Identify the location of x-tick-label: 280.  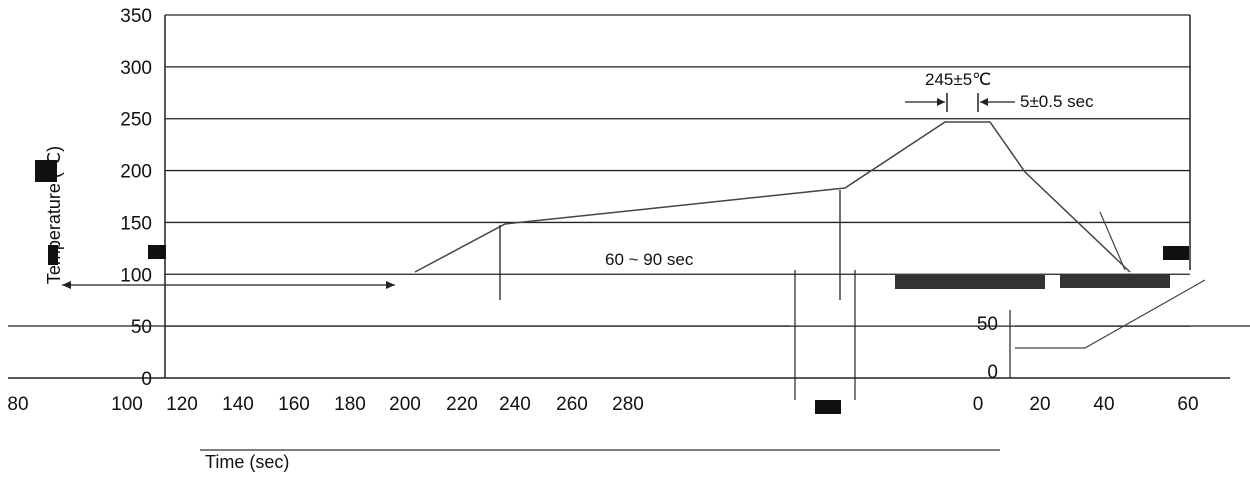
(628, 404).